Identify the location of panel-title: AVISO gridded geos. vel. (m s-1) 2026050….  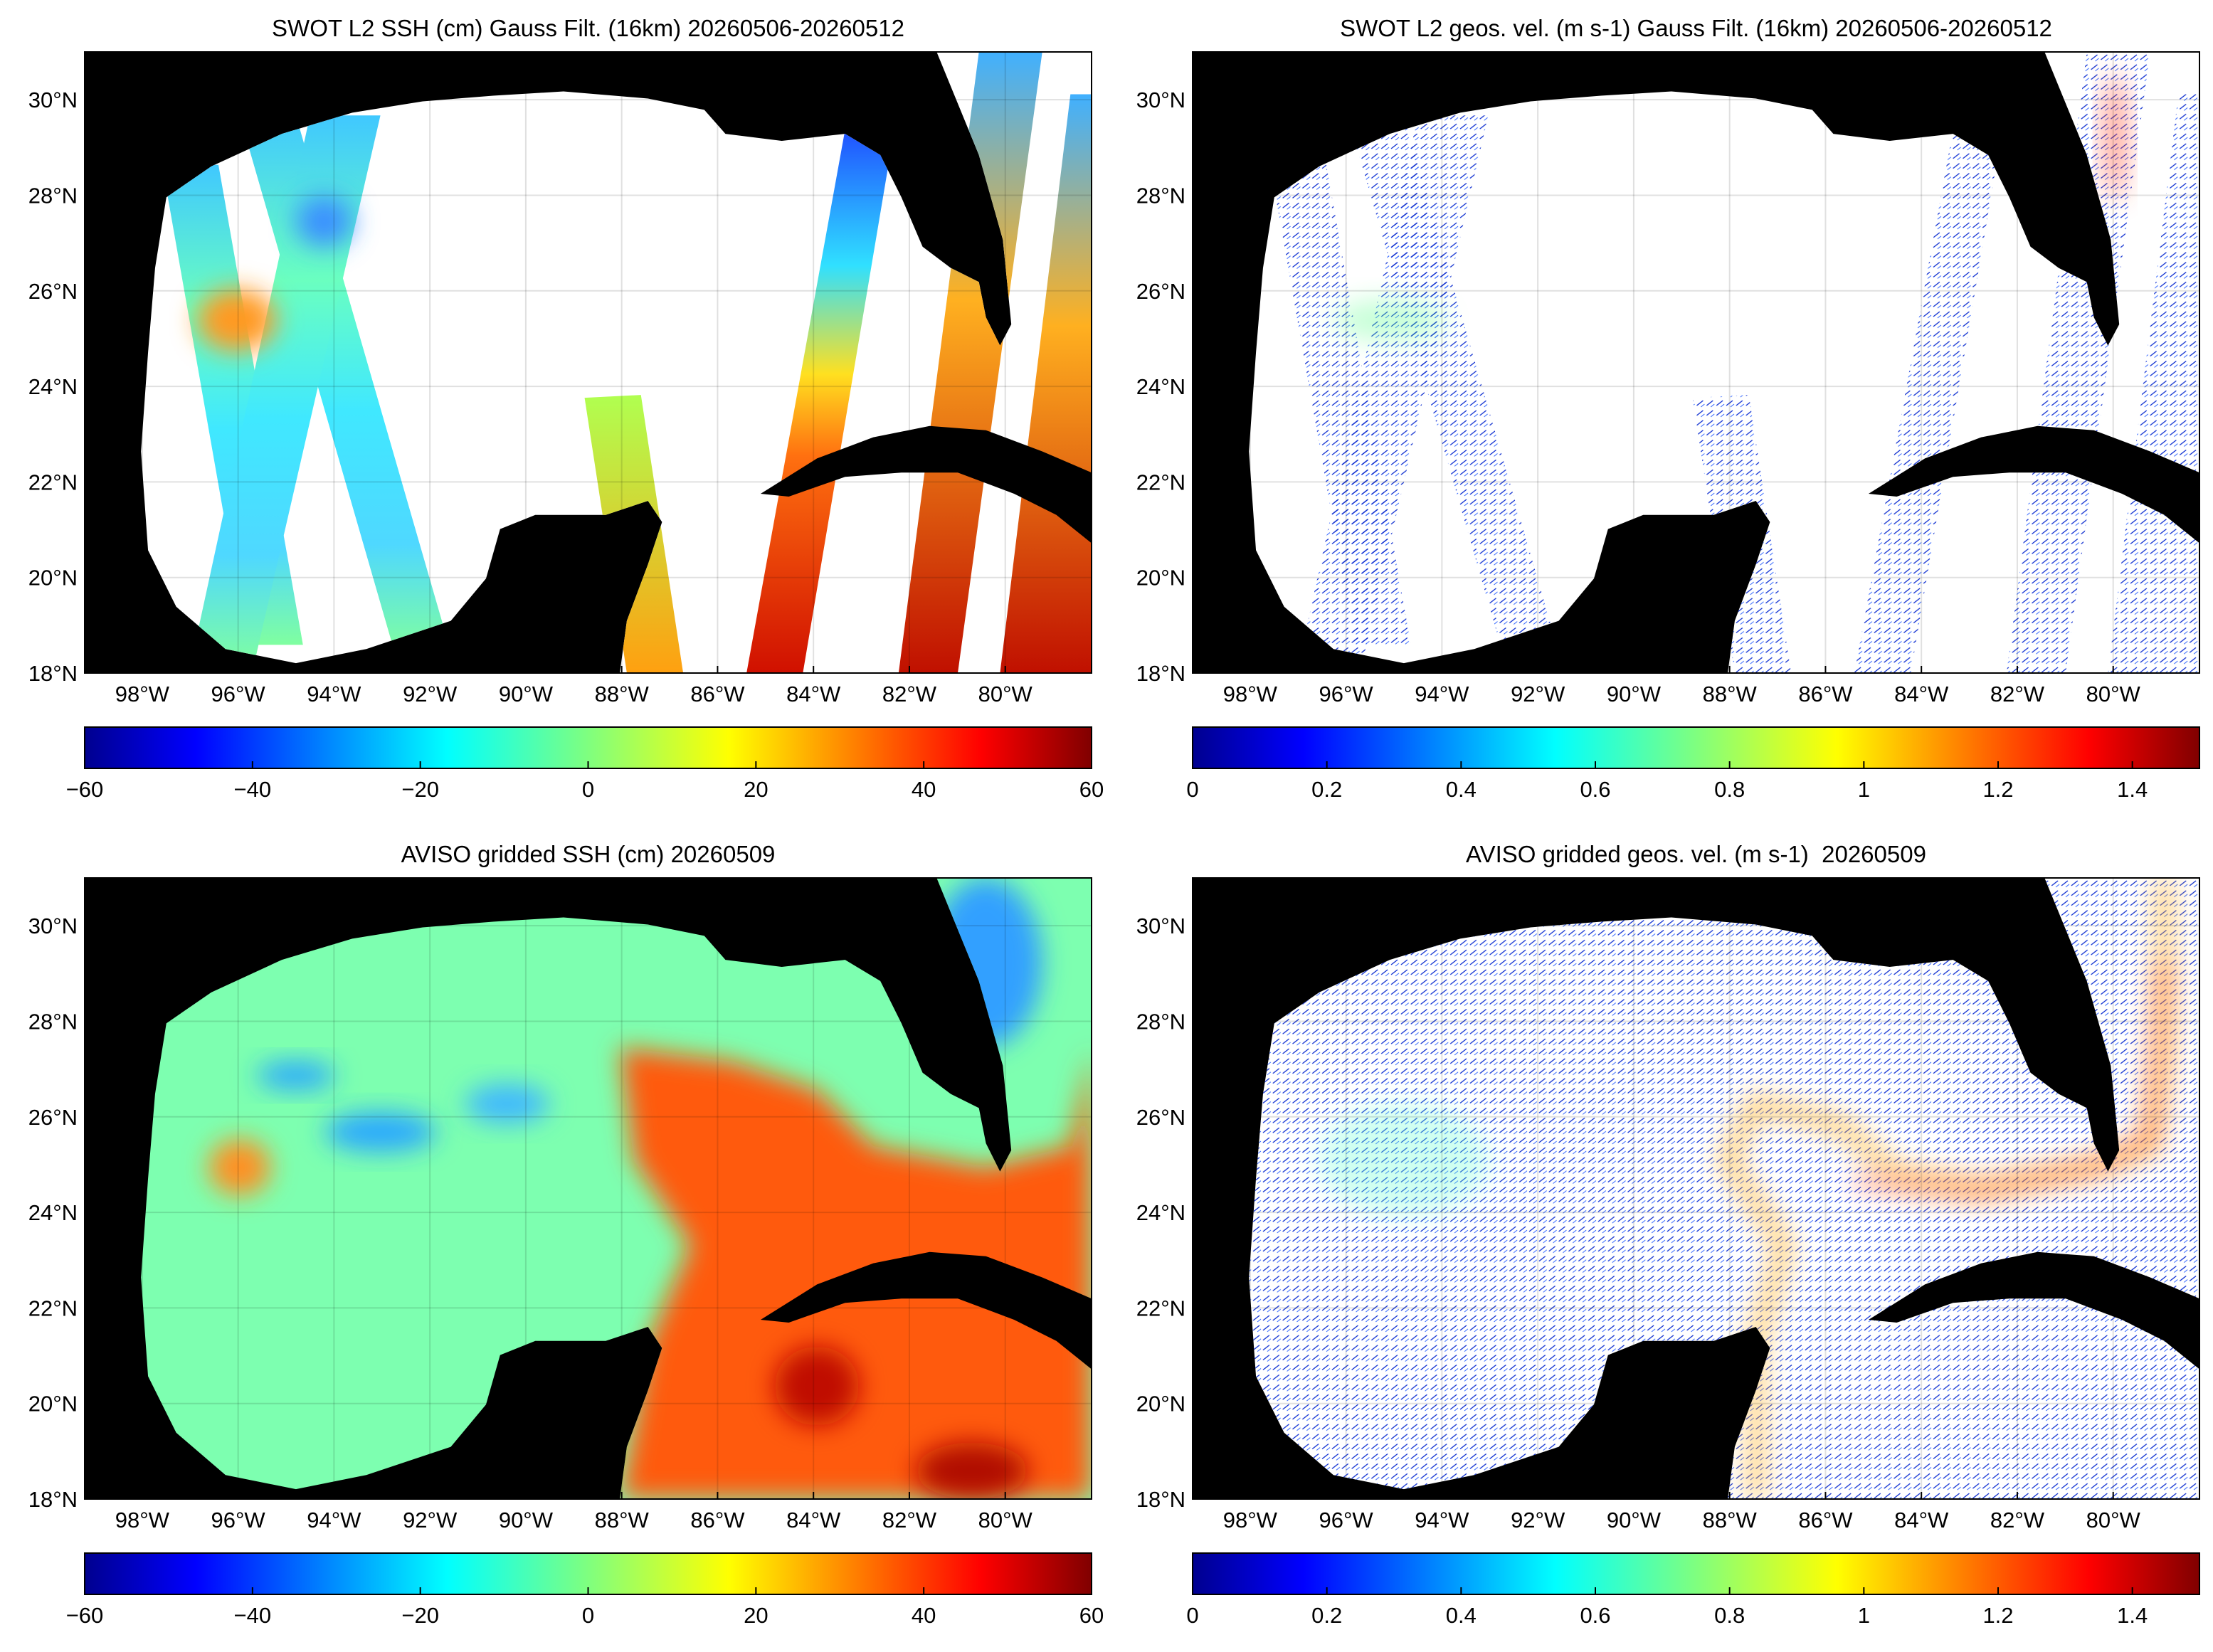
(1696, 854).